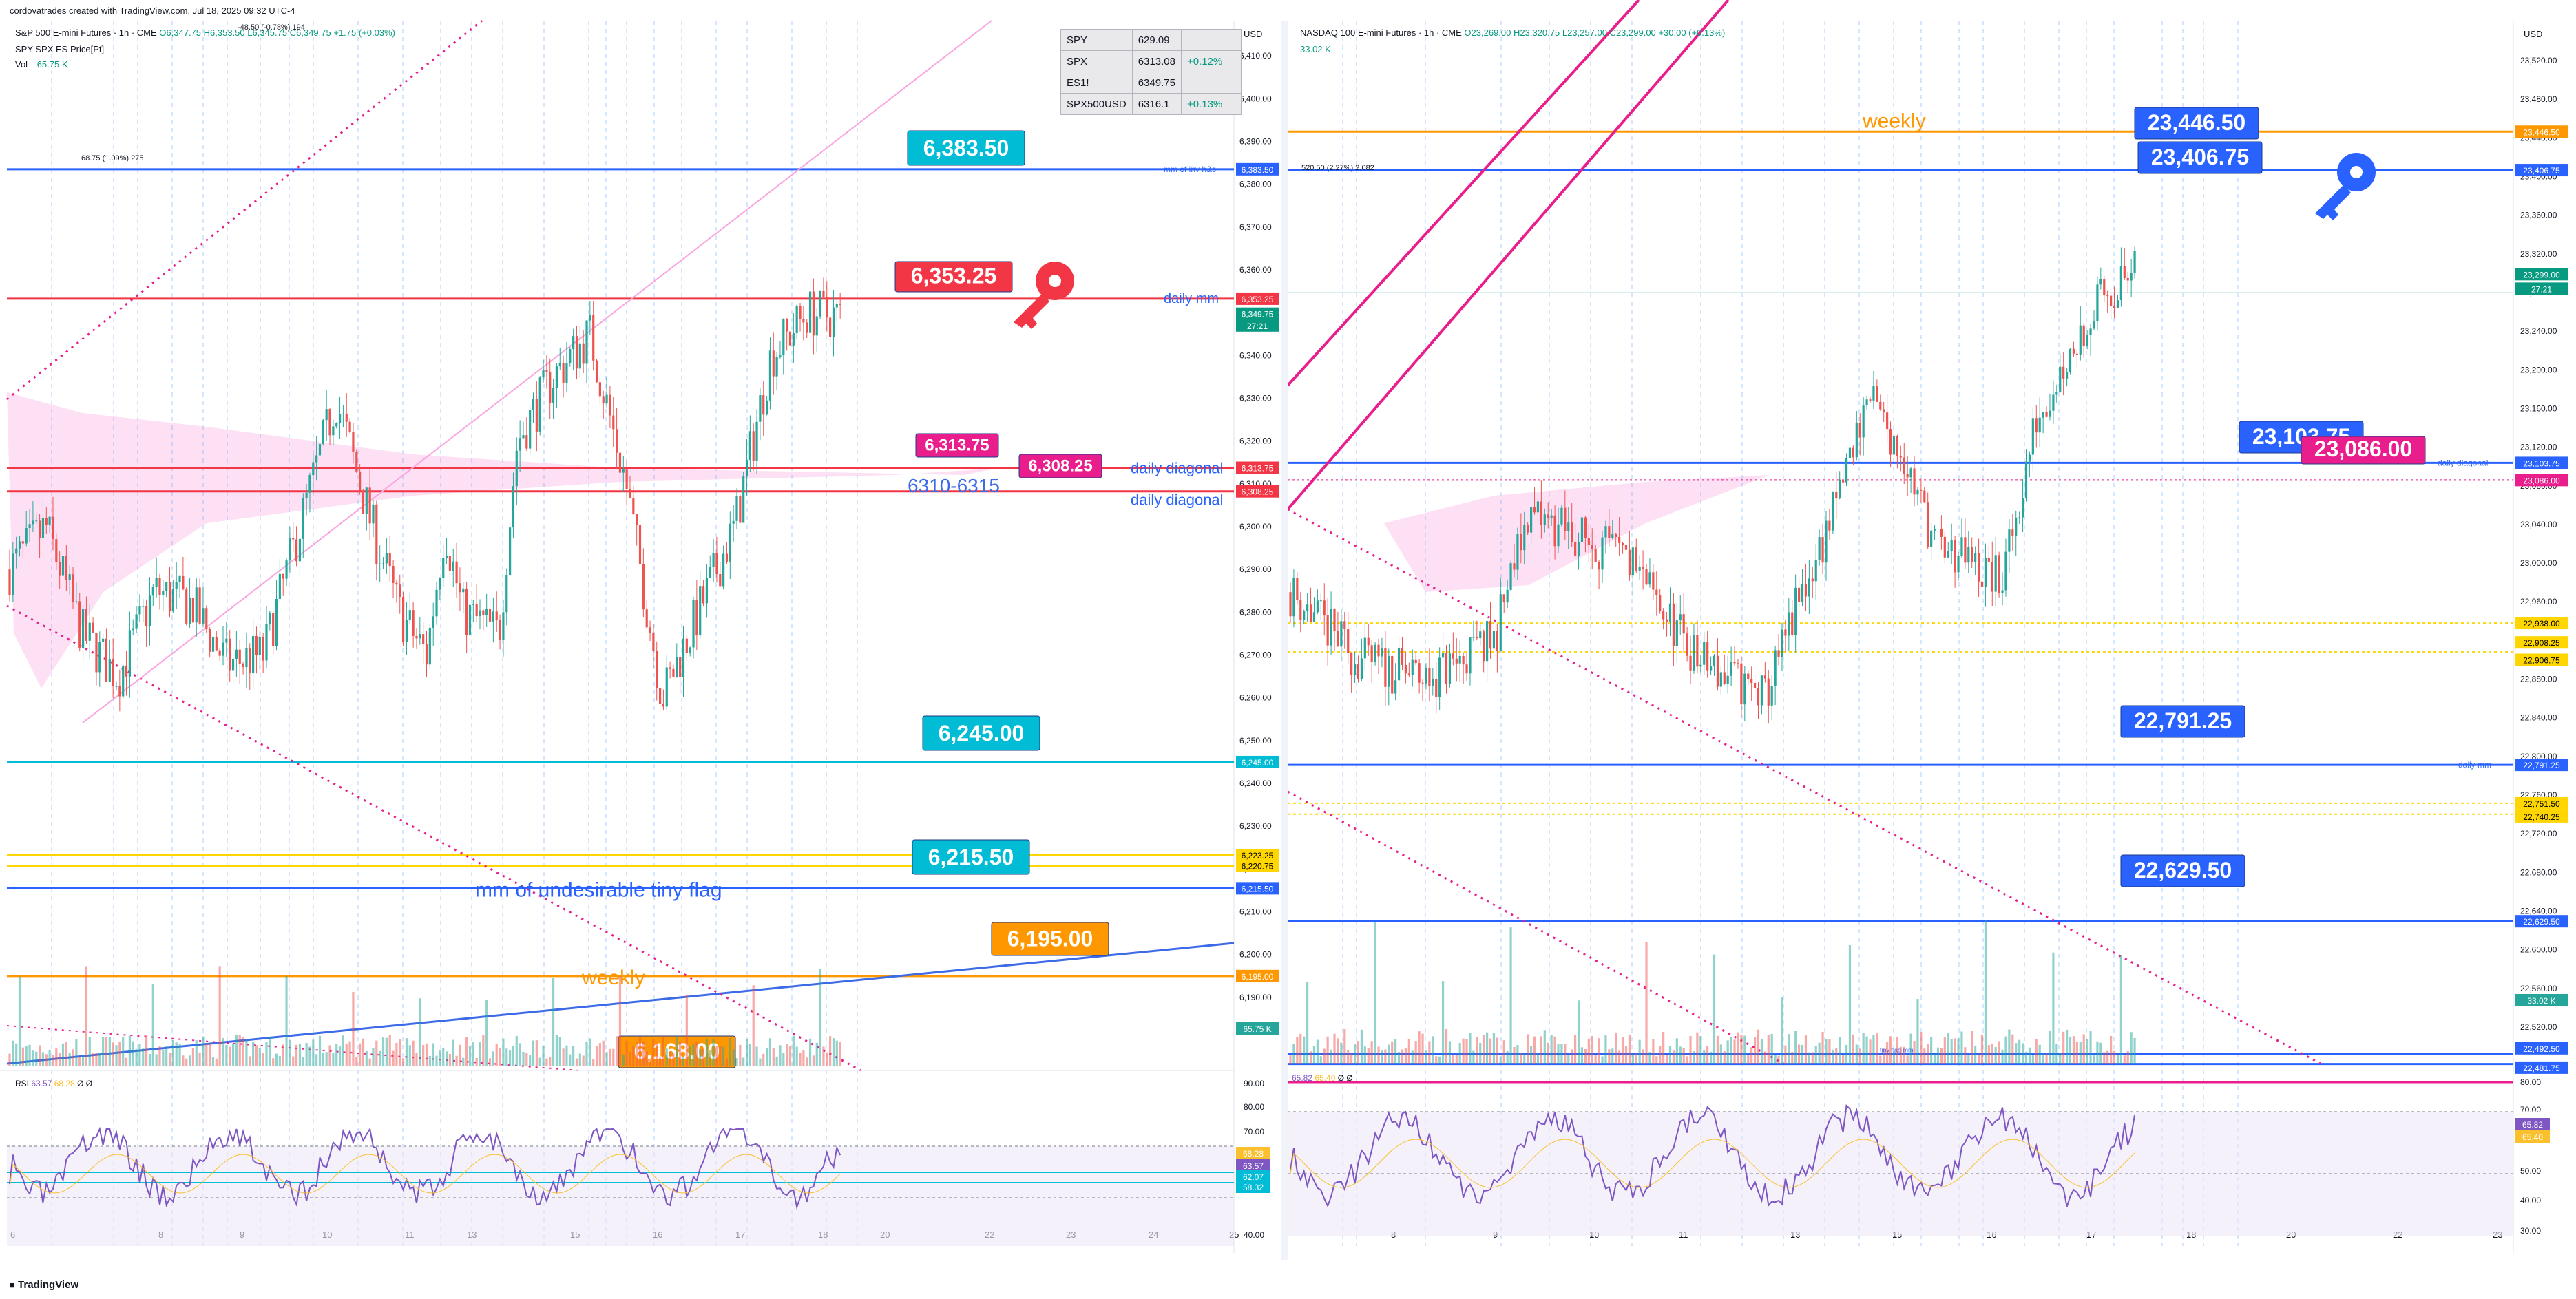 Image resolution: width=2576 pixels, height=1299 pixels. What do you see at coordinates (953, 277) in the screenshot?
I see `price-callout` at bounding box center [953, 277].